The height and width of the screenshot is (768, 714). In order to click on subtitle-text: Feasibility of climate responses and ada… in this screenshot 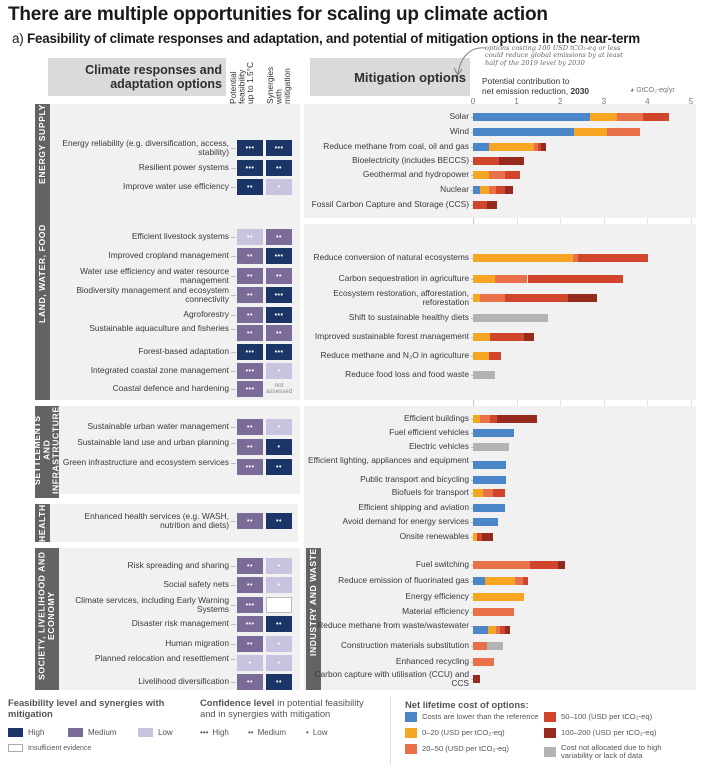, I will do `click(333, 38)`.